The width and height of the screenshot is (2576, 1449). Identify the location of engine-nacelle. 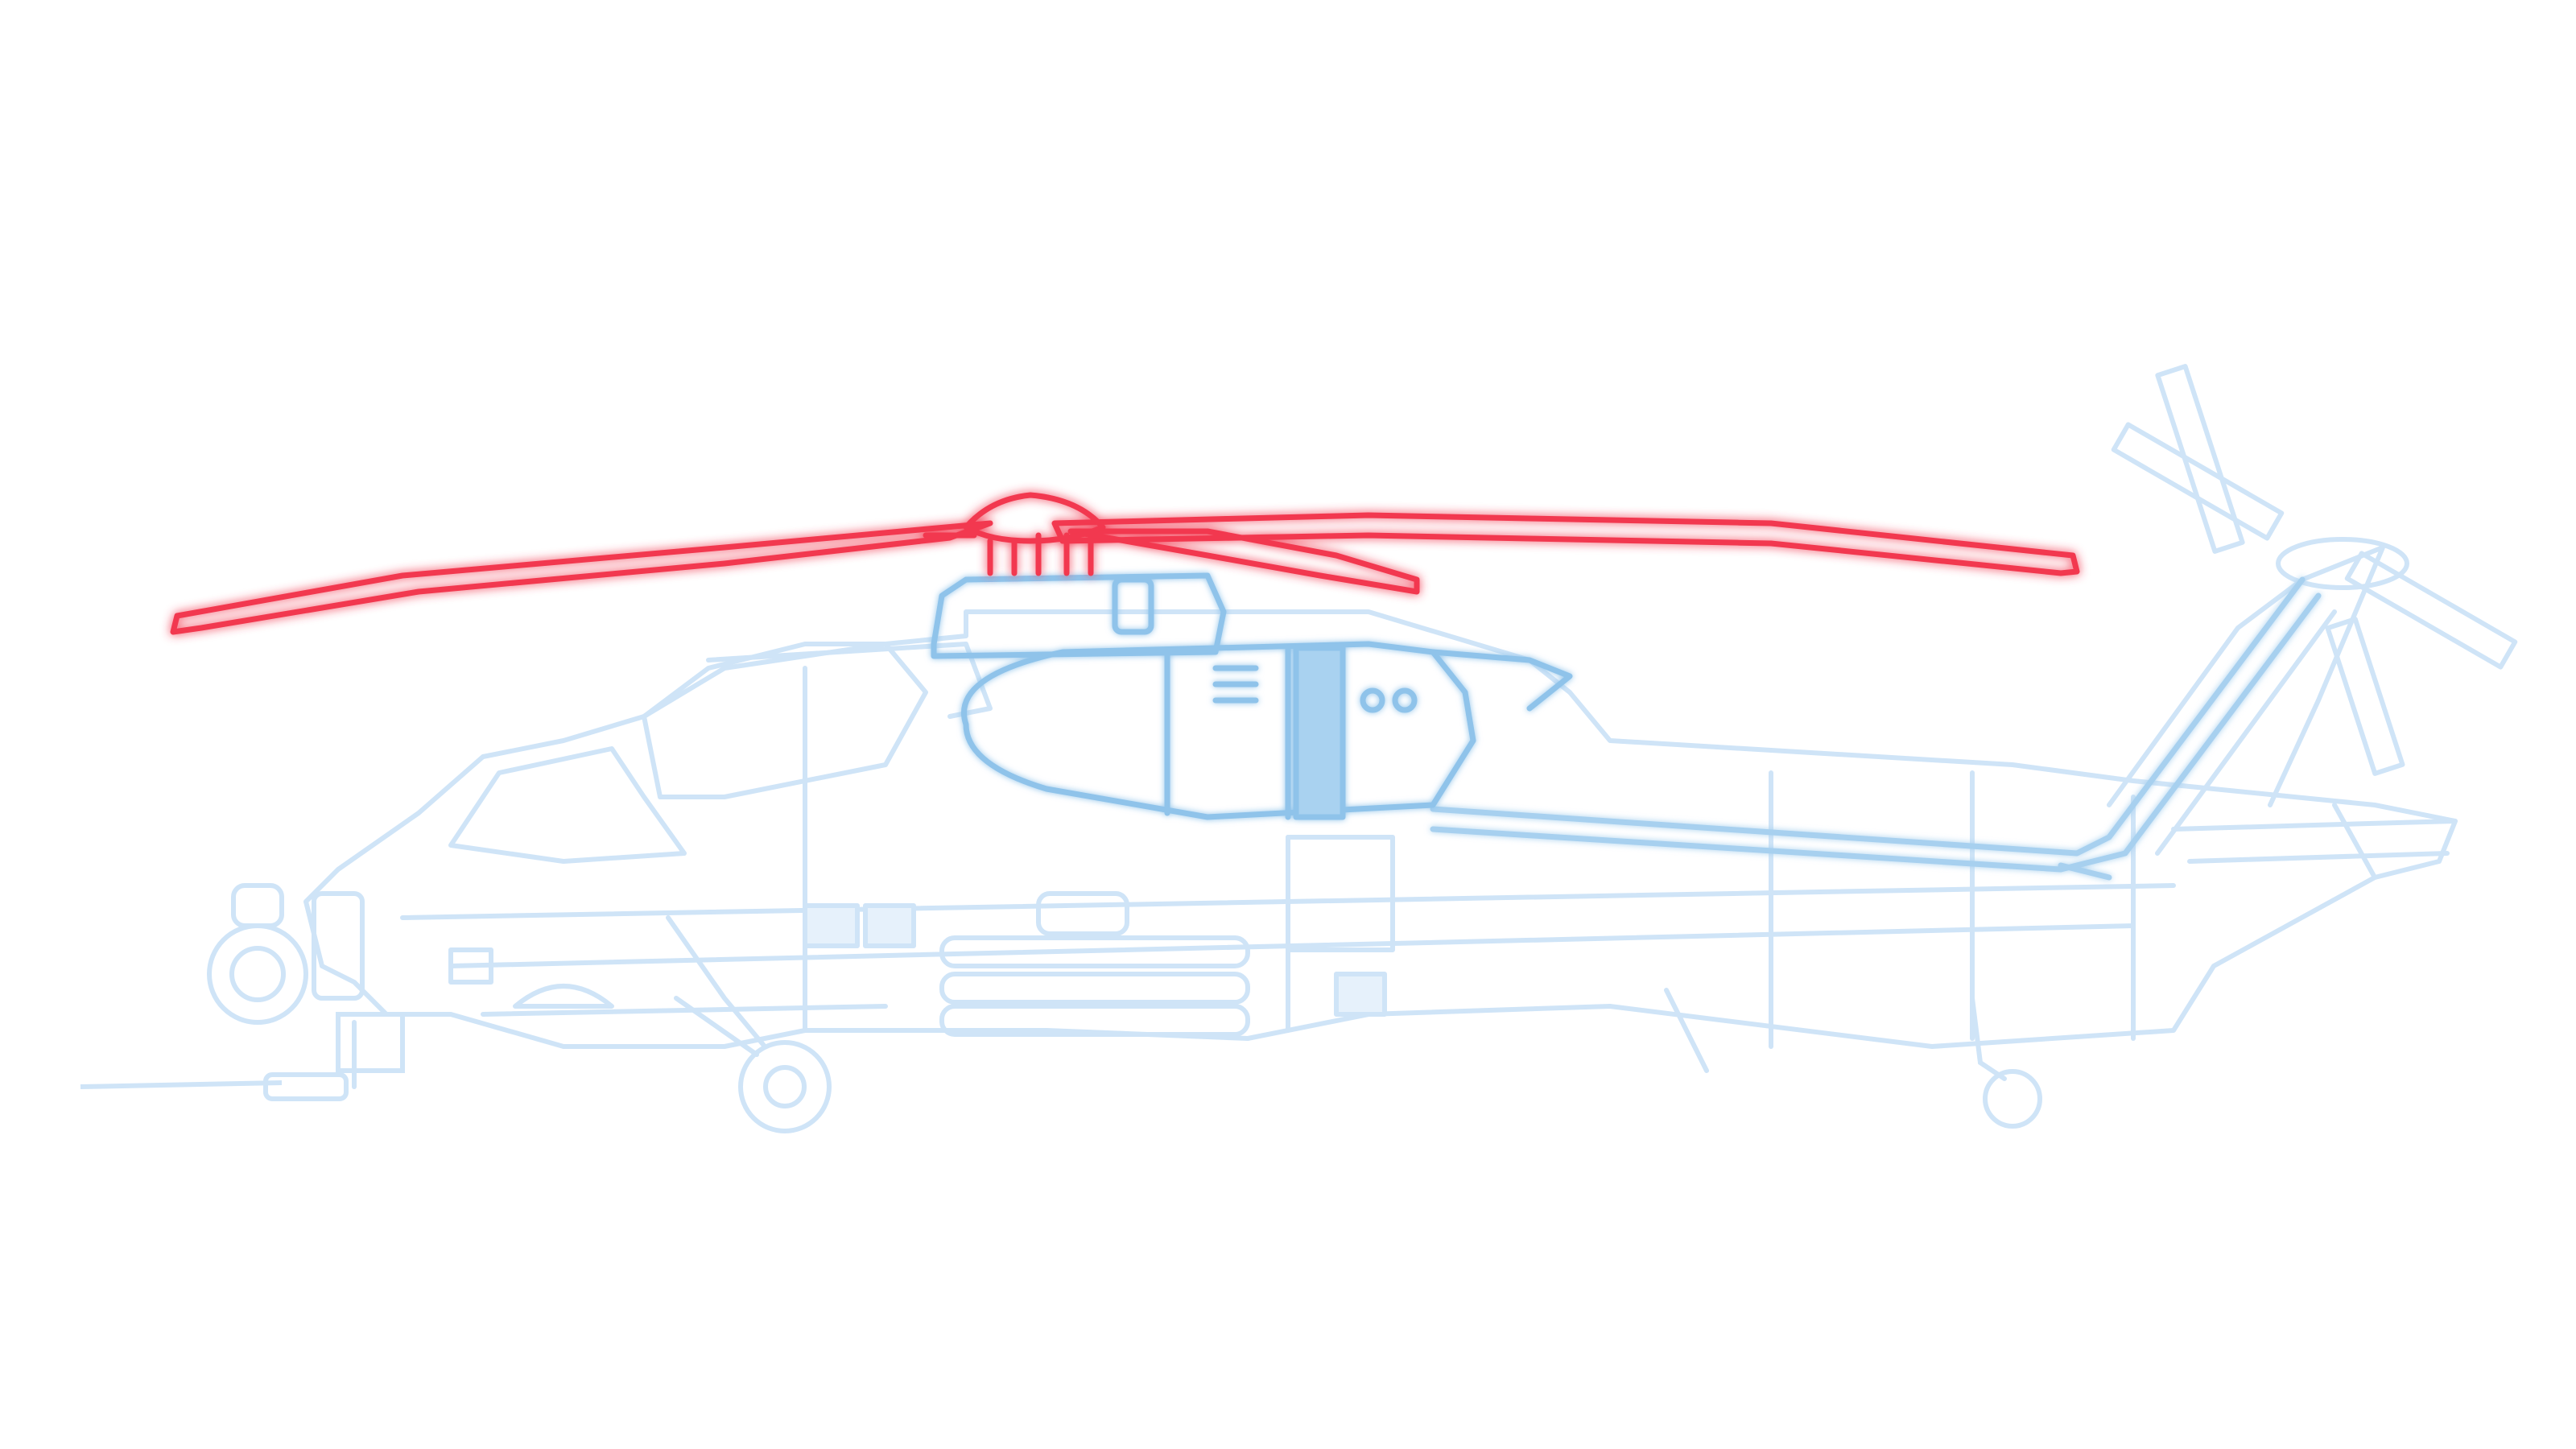
(1252, 696).